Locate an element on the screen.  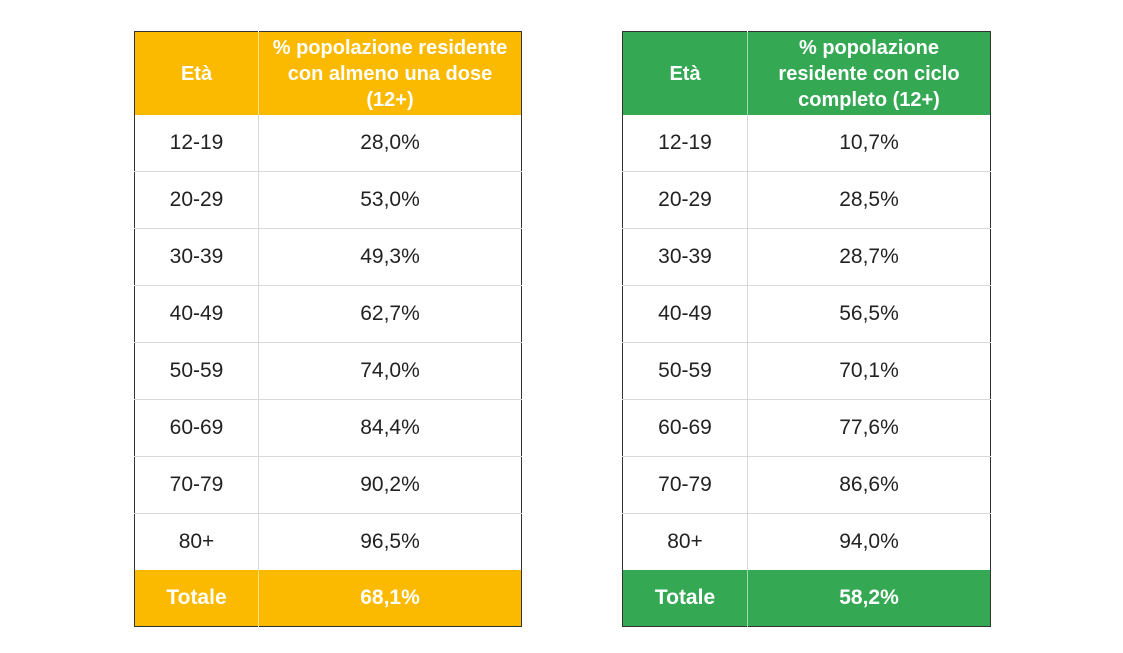
table-row: 40-49 62,7% is located at coordinates (328, 314).